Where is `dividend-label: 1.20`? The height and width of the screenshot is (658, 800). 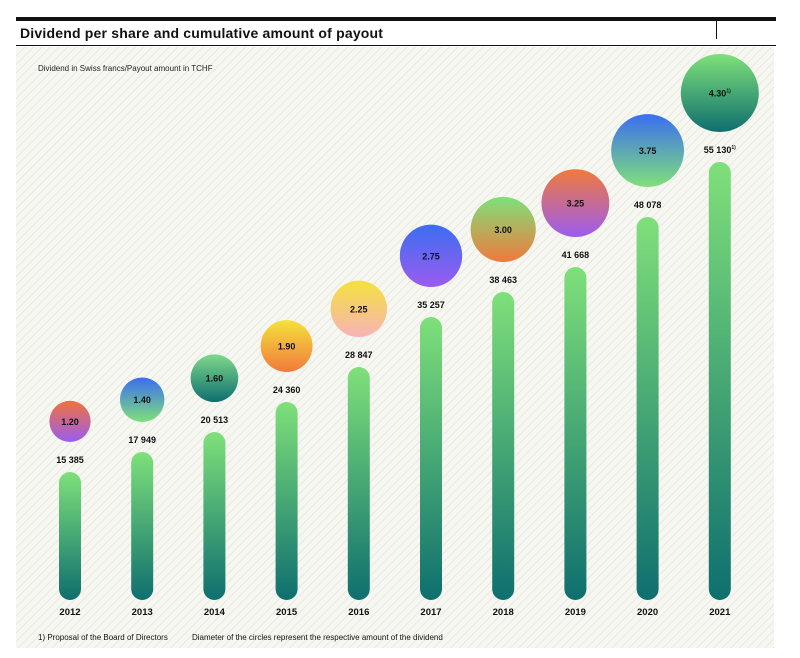 dividend-label: 1.20 is located at coordinates (70, 422).